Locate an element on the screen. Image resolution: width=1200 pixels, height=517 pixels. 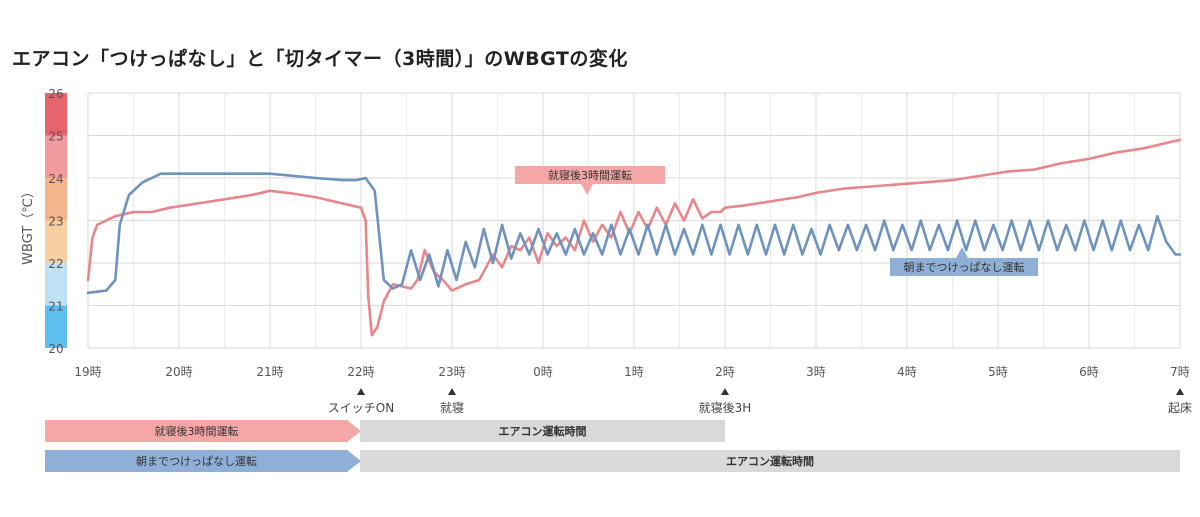
y-tick-label: 20 is located at coordinates (55, 349).